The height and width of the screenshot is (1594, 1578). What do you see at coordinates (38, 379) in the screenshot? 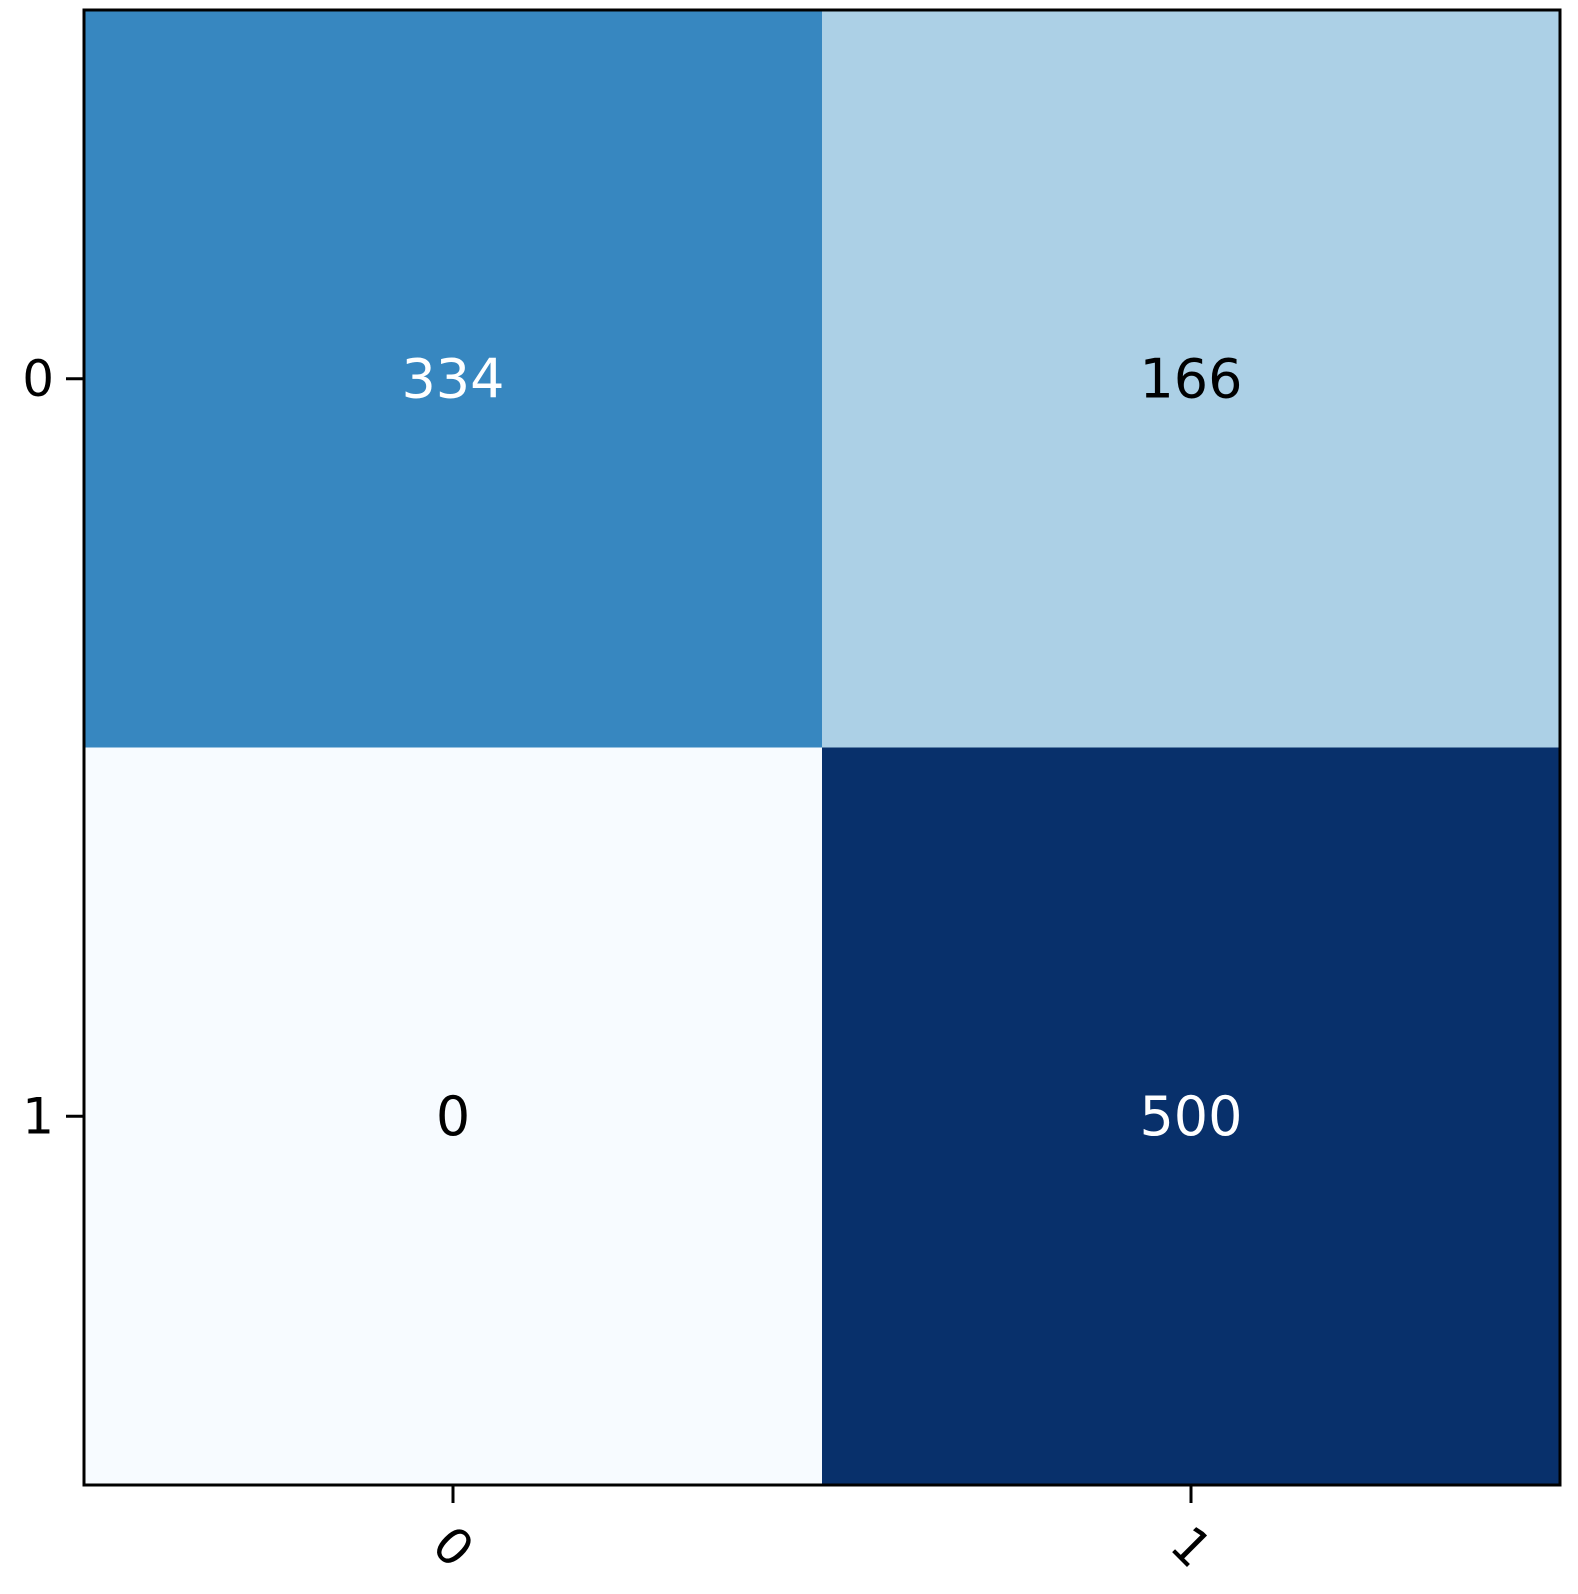
I see `y-tick-label-0: 0` at bounding box center [38, 379].